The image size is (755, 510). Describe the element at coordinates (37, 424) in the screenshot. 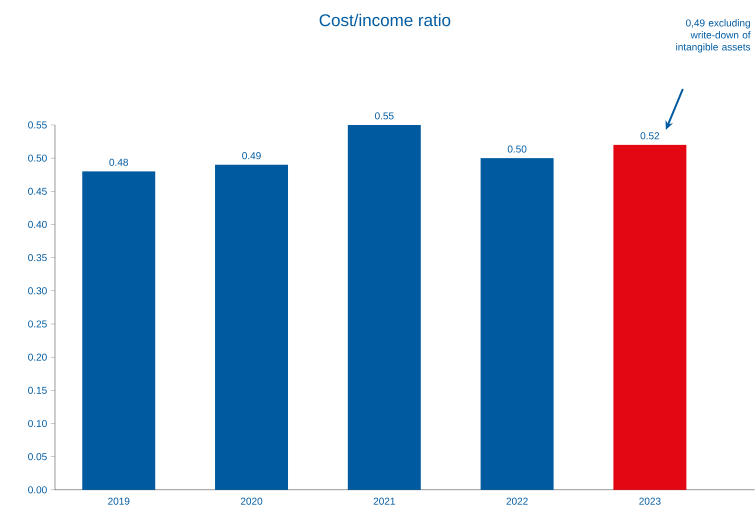

I see `y-tick-label: 0.10` at that location.